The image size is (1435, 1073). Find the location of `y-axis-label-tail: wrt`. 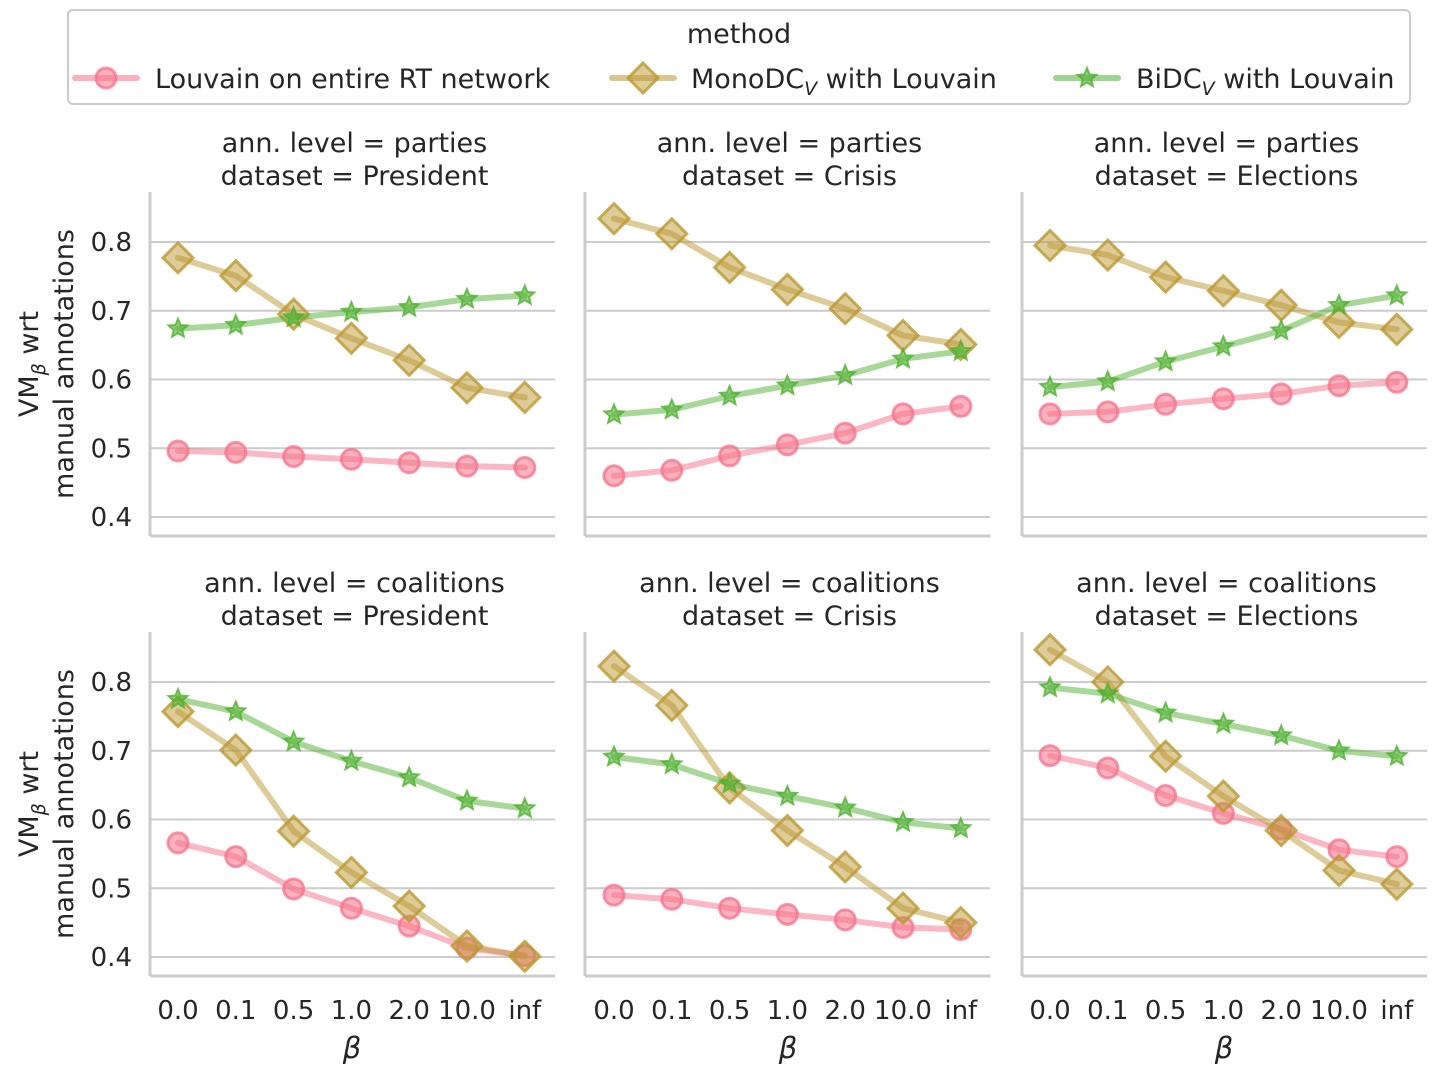

y-axis-label-tail: wrt is located at coordinates (29, 777).